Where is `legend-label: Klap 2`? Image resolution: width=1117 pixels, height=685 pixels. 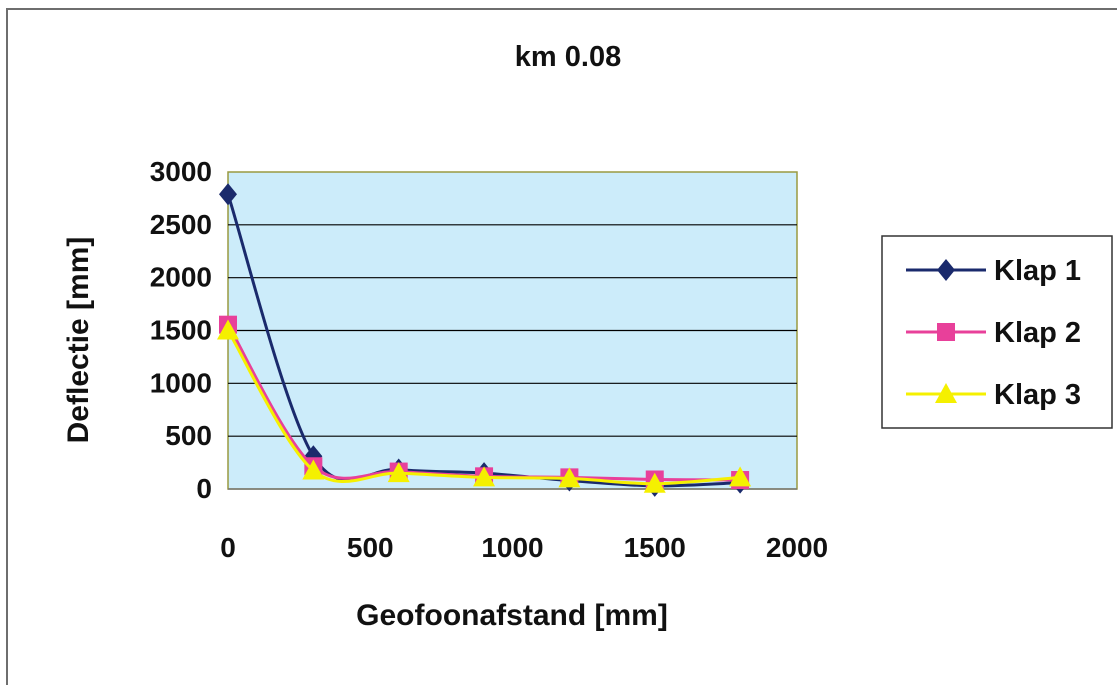 legend-label: Klap 2 is located at coordinates (1037, 333).